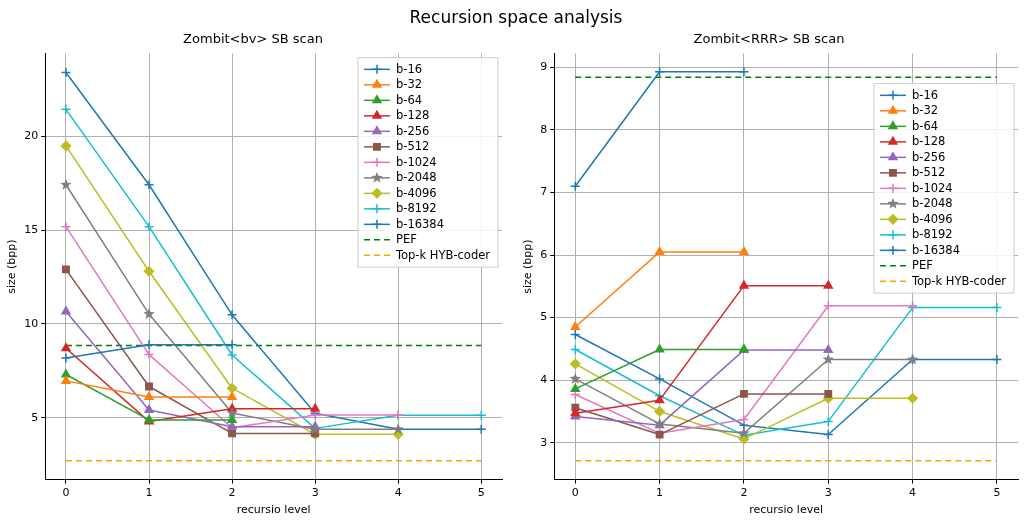  I want to click on y-tick-label: 6, so click(544, 254).